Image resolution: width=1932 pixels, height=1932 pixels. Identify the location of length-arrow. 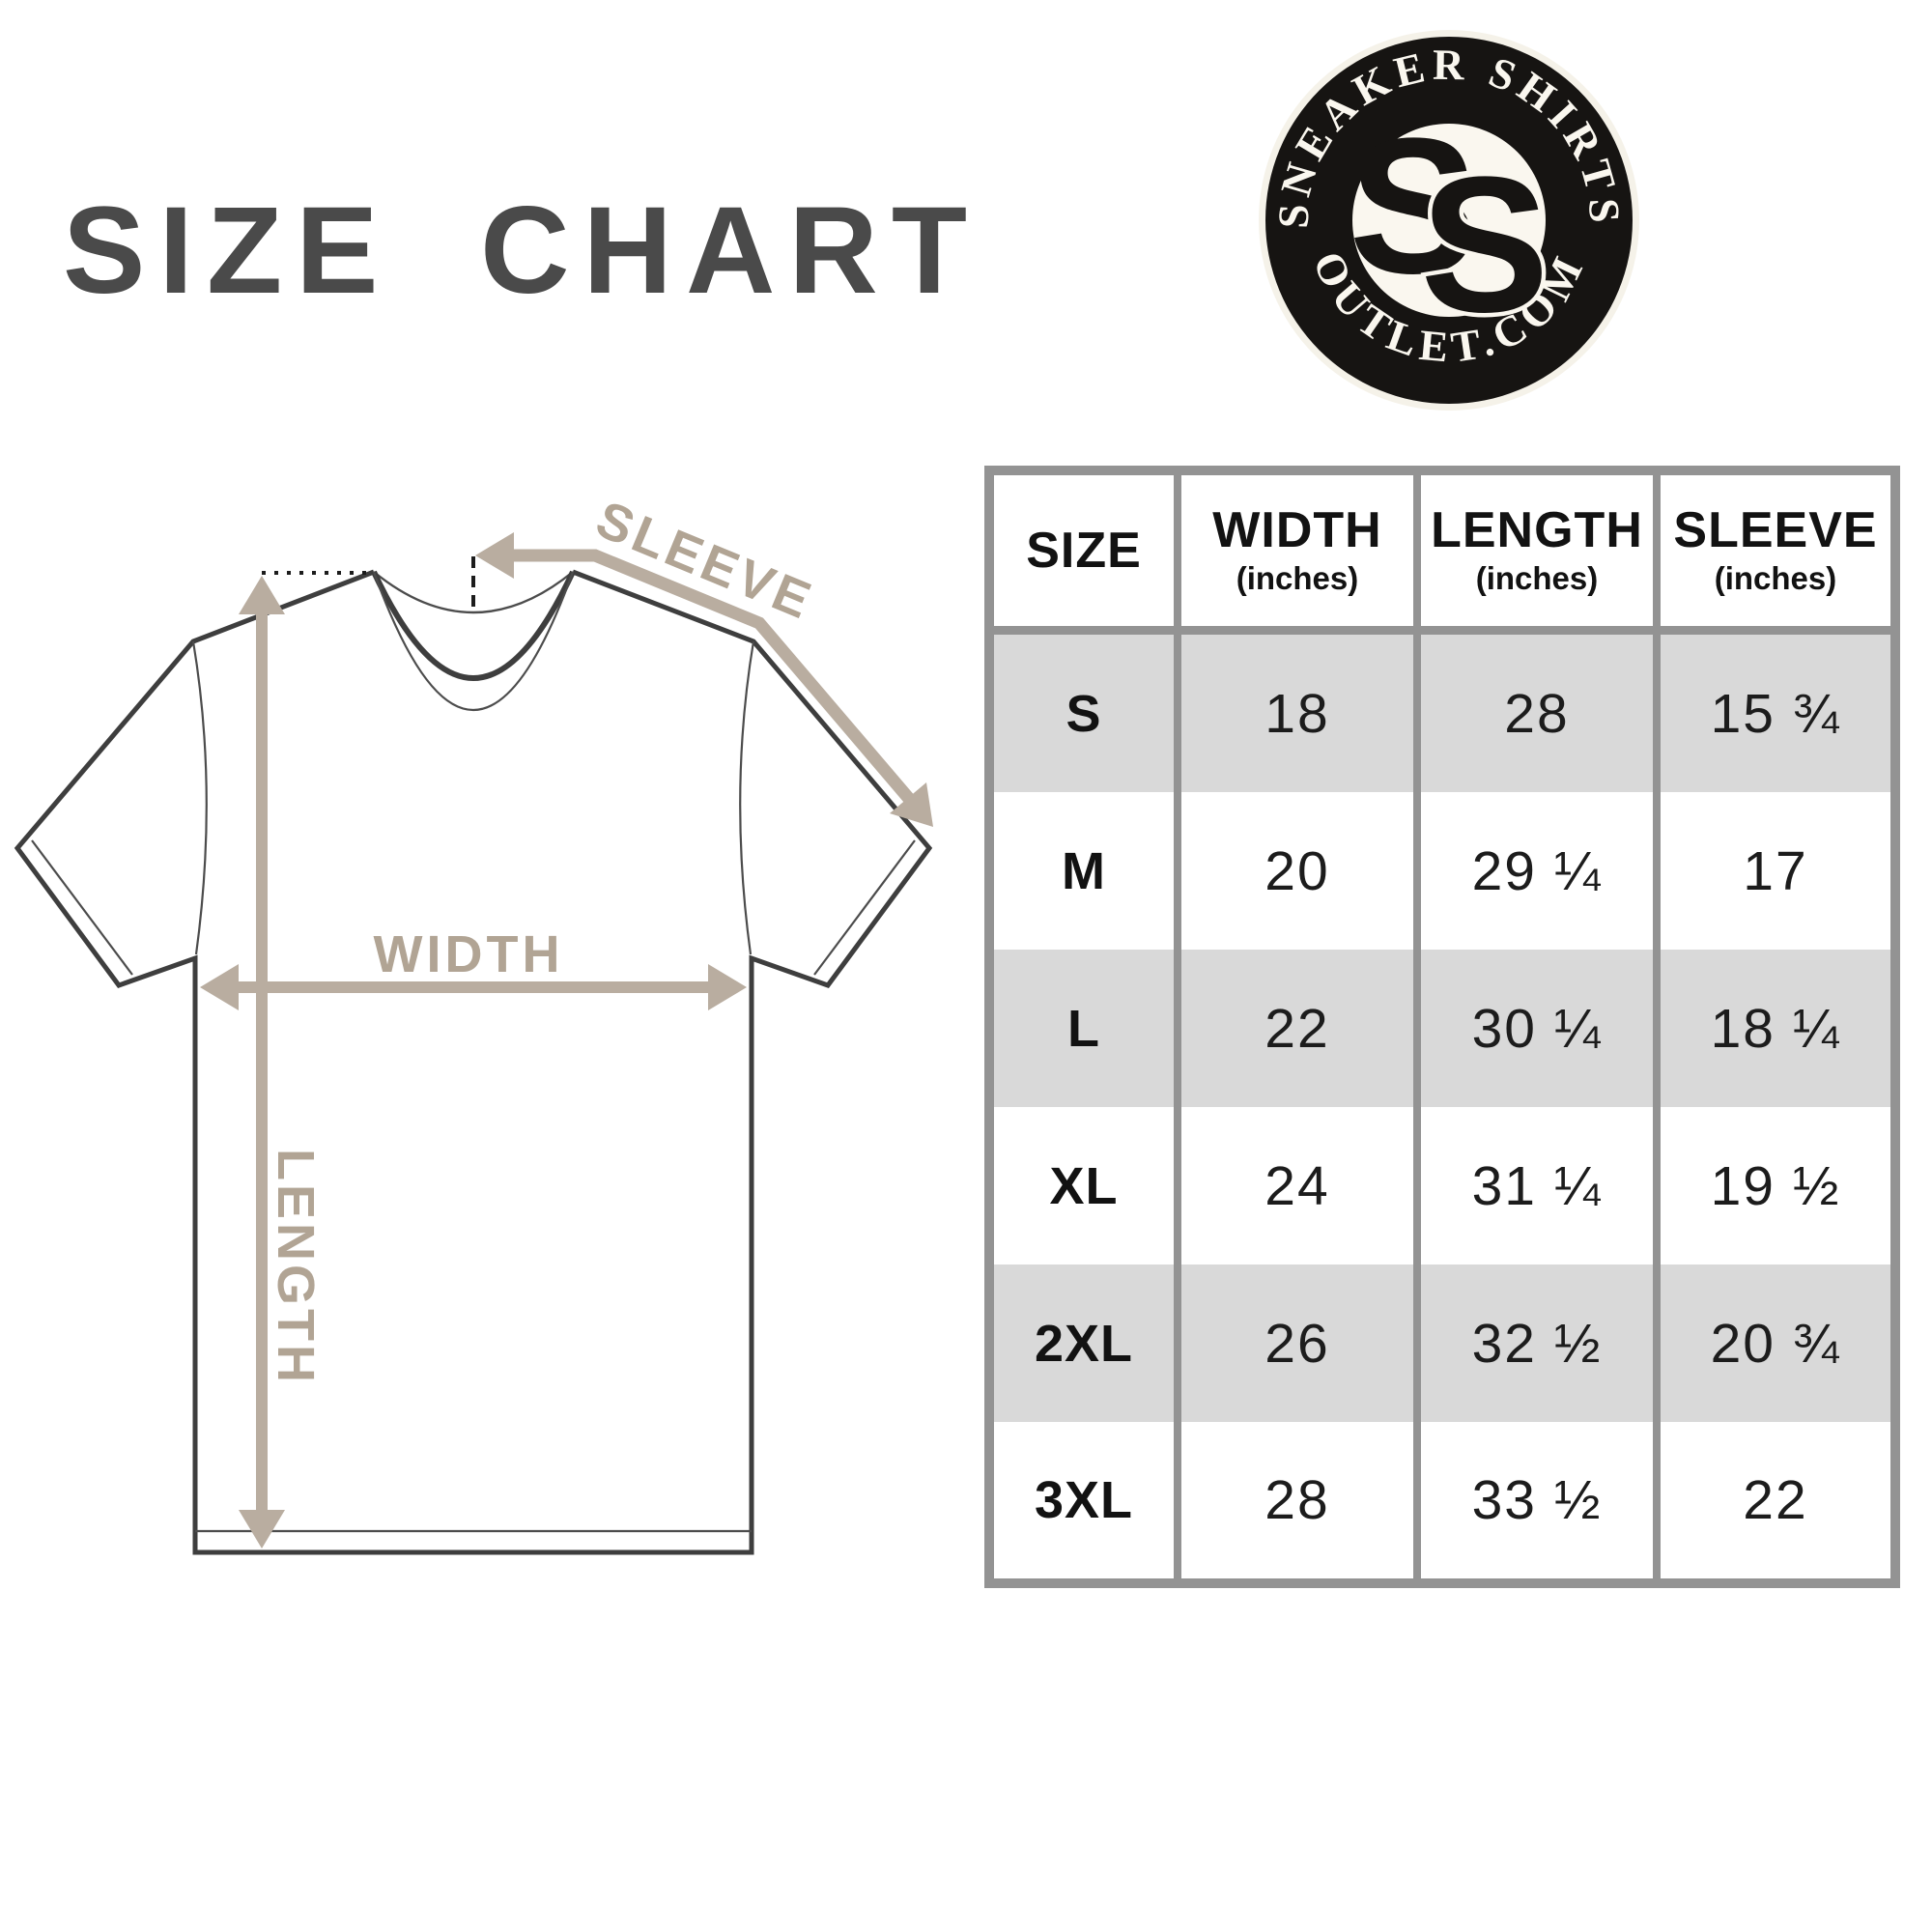
(262, 1062).